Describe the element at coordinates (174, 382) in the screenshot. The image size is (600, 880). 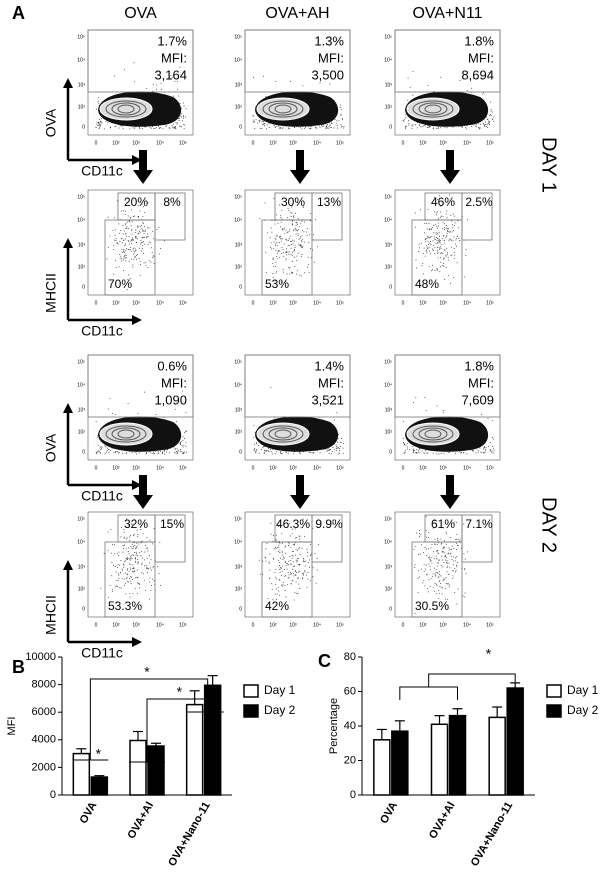
I see `gate-label: MFI:` at that location.